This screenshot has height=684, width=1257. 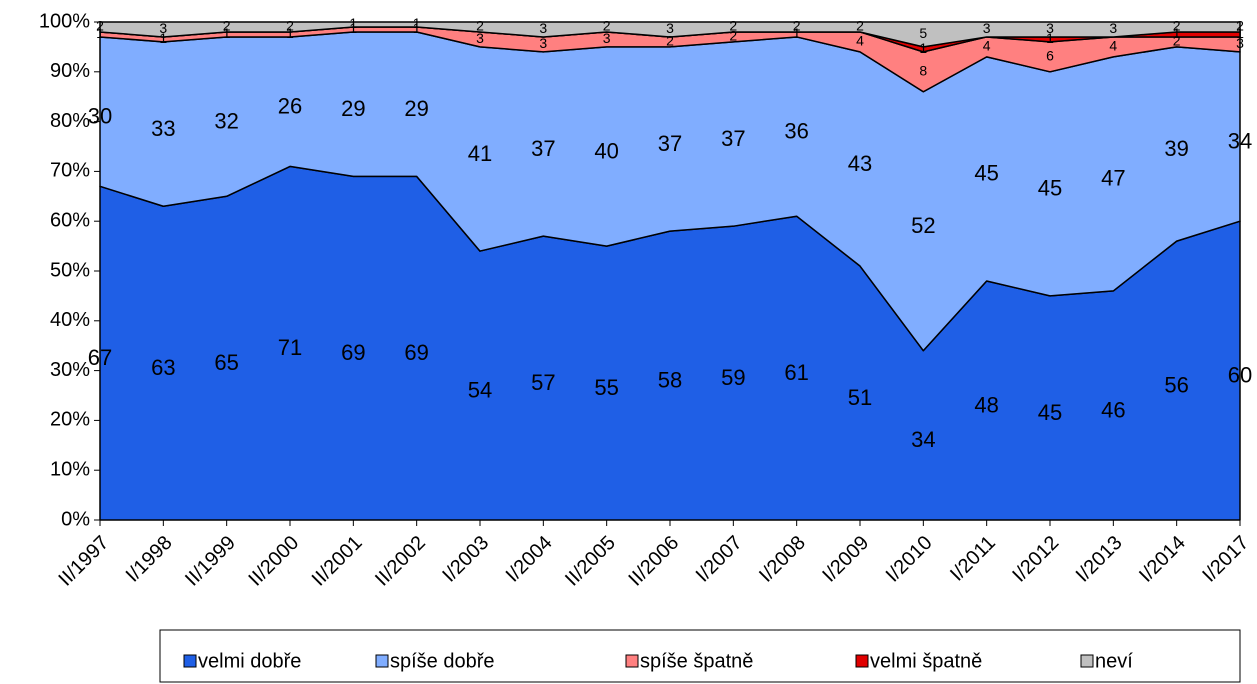 I want to click on value-label: 51, so click(x=860, y=397).